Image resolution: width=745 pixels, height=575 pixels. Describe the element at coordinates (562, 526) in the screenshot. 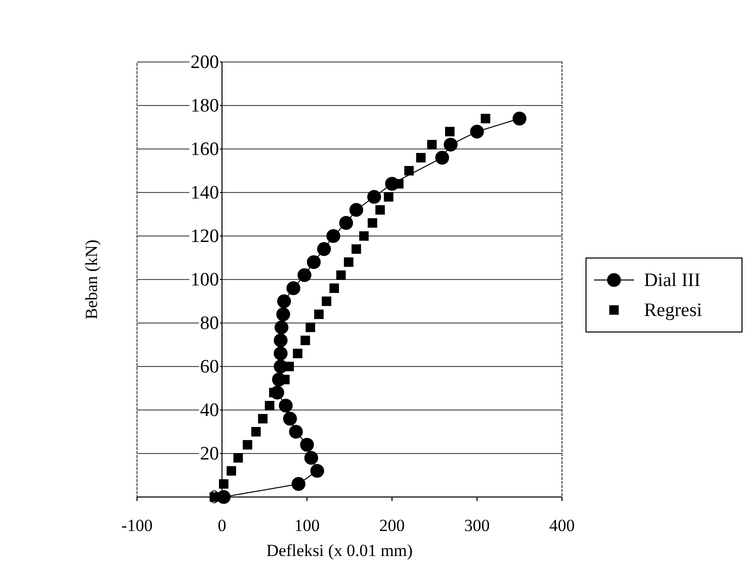

I see `x-tick-label: 400` at that location.